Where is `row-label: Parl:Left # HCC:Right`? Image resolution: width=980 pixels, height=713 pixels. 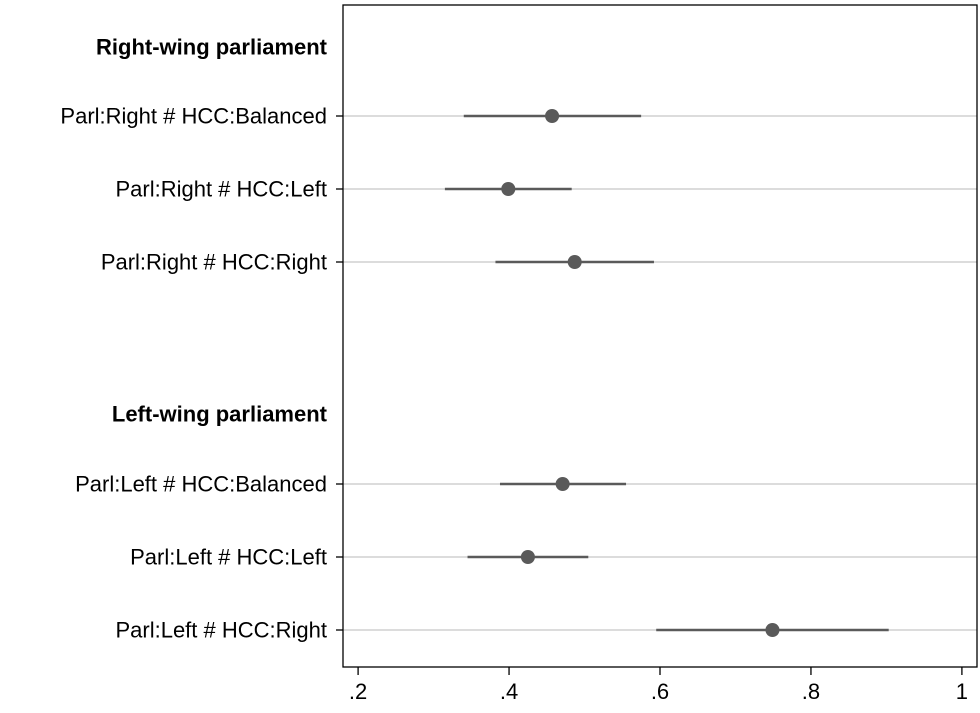 row-label: Parl:Left # HCC:Right is located at coordinates (221, 630).